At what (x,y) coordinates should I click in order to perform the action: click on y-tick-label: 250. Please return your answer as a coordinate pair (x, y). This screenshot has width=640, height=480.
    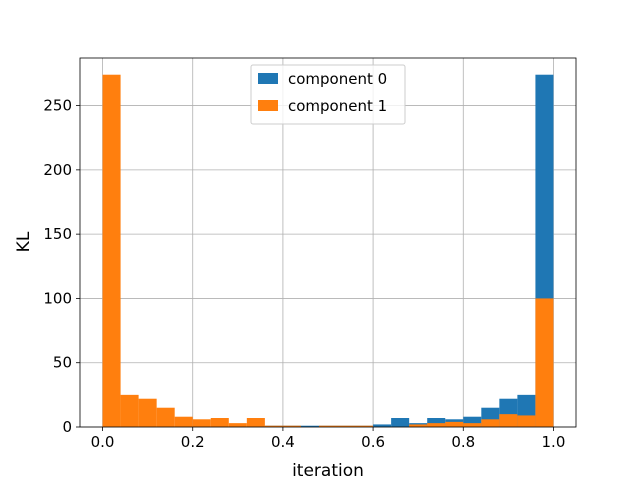
    Looking at the image, I should click on (57, 106).